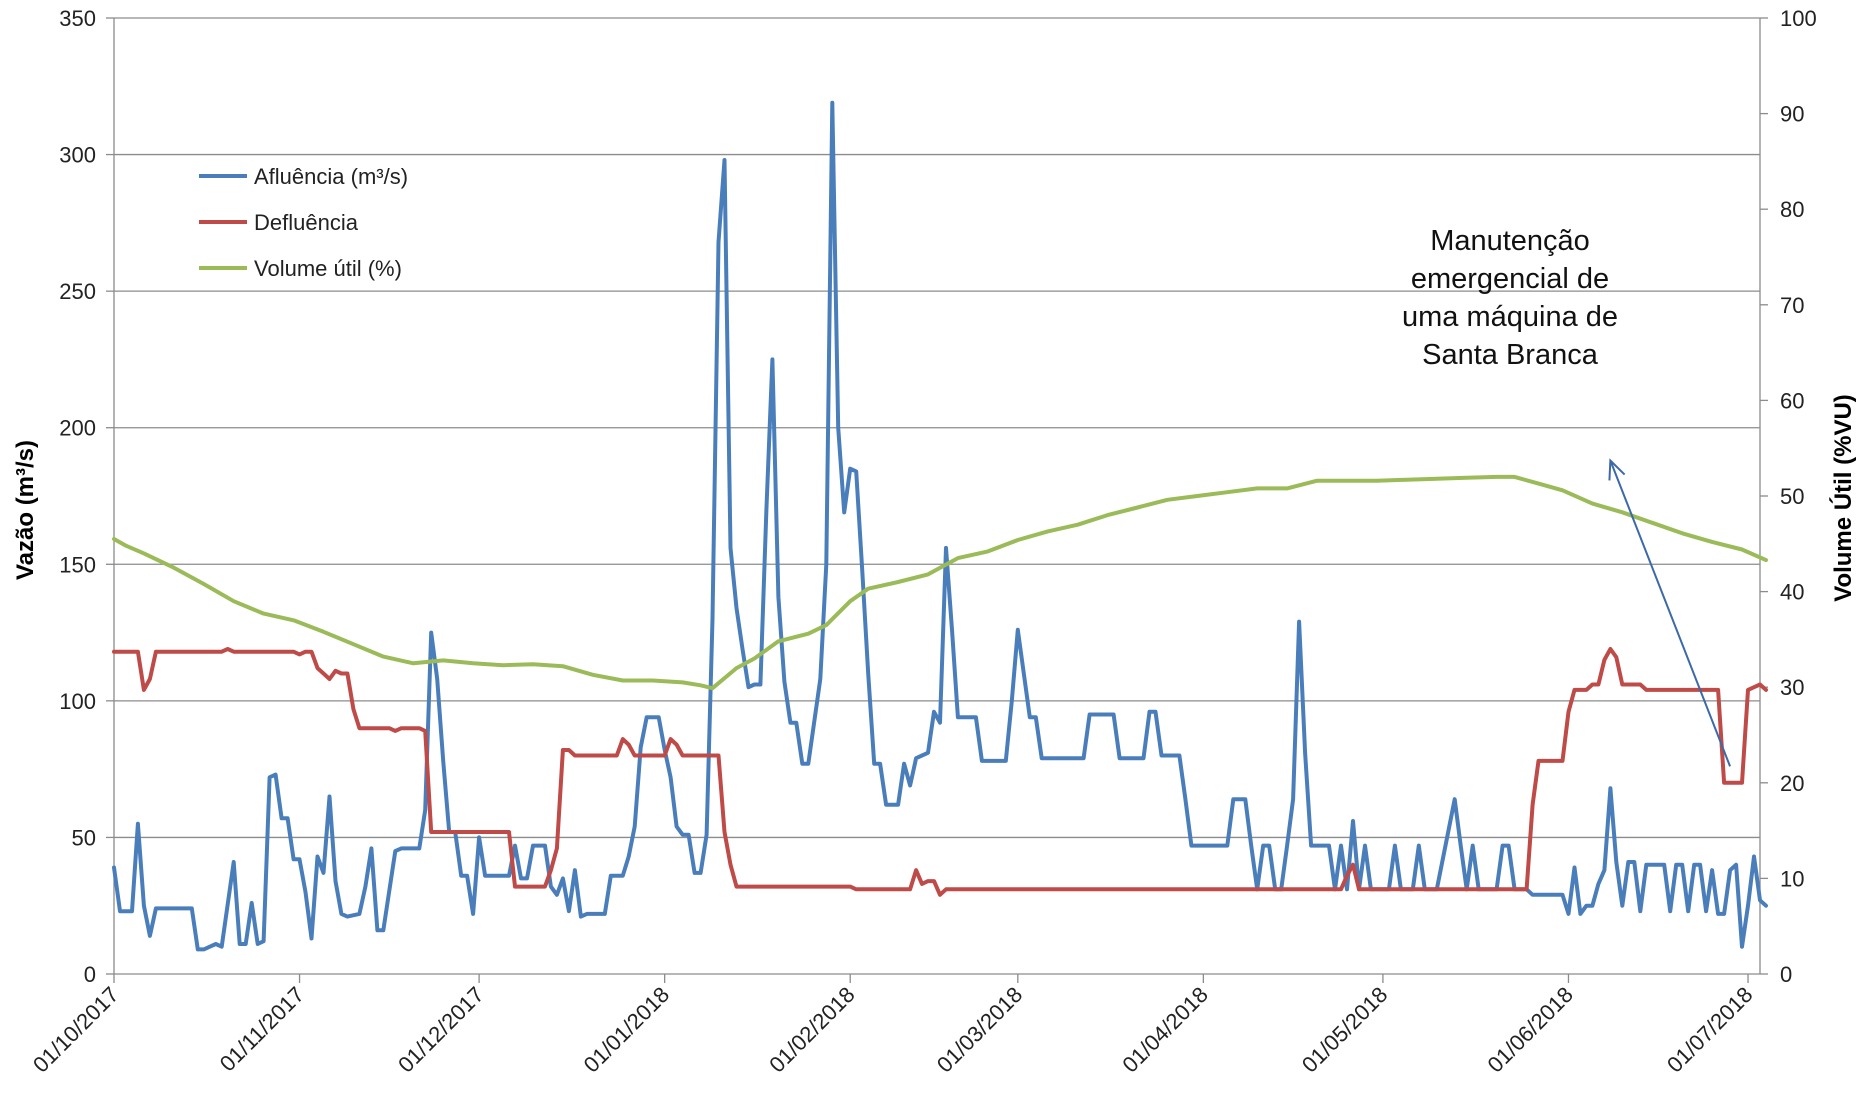 The width and height of the screenshot is (1868, 1099). I want to click on annotation-text-line: Santa Branca, so click(1510, 355).